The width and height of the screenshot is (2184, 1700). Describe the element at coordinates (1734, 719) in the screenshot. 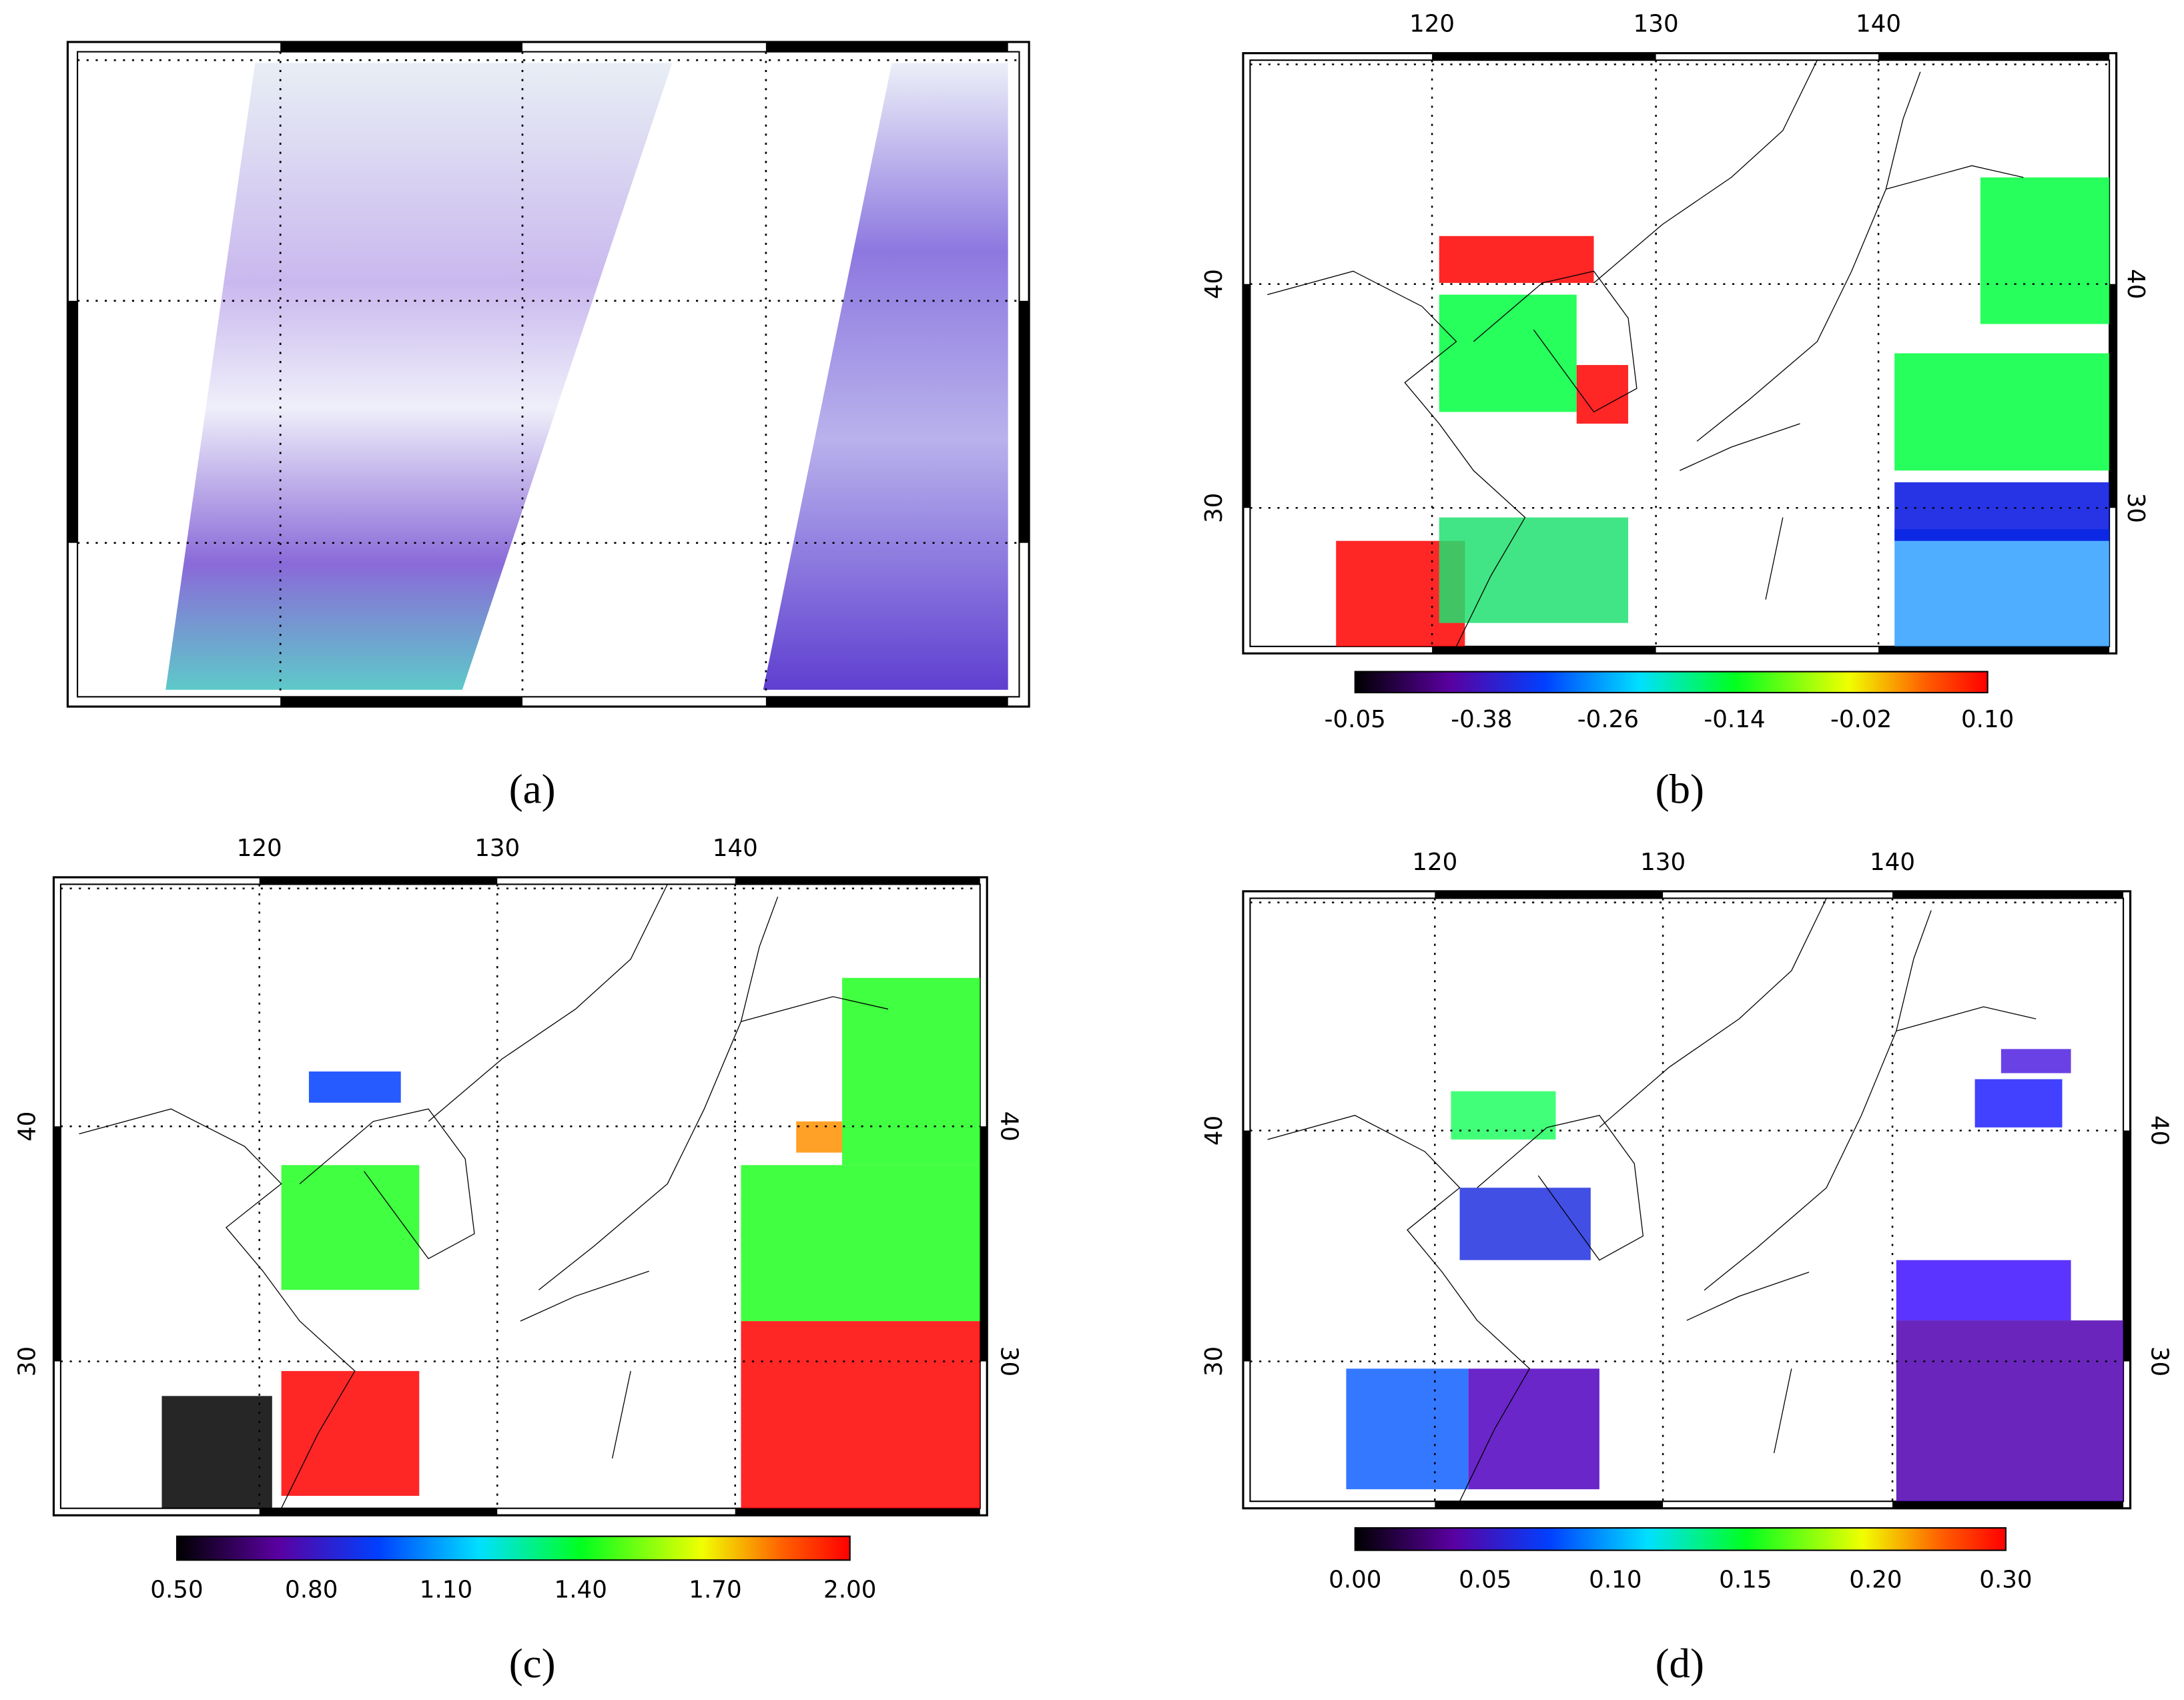

I see `colorbar-label: -0.14` at that location.